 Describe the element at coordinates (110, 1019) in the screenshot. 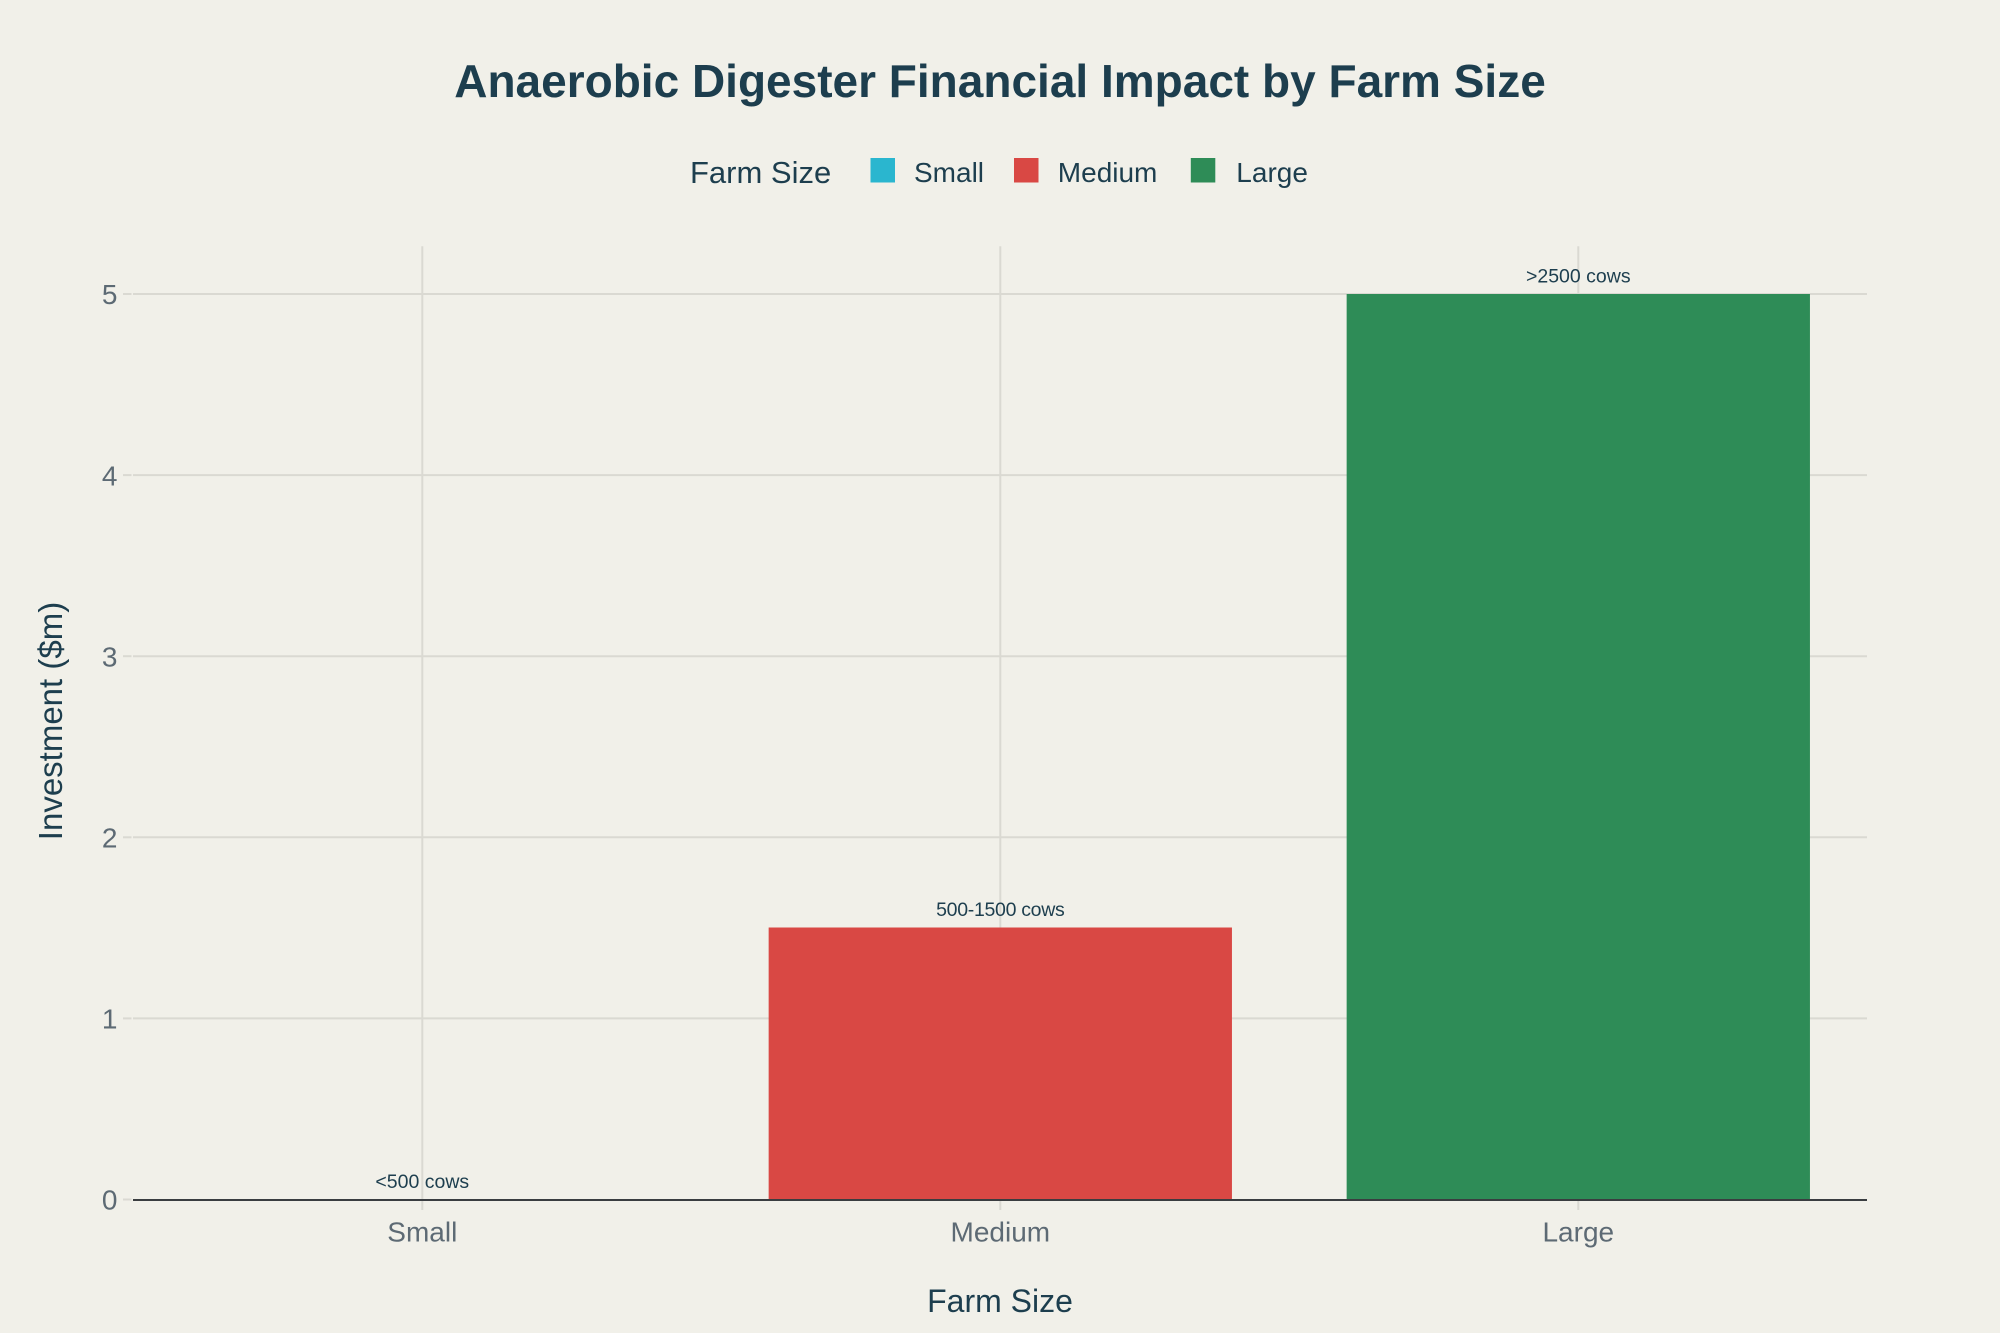

I see `svg-text: 1` at that location.